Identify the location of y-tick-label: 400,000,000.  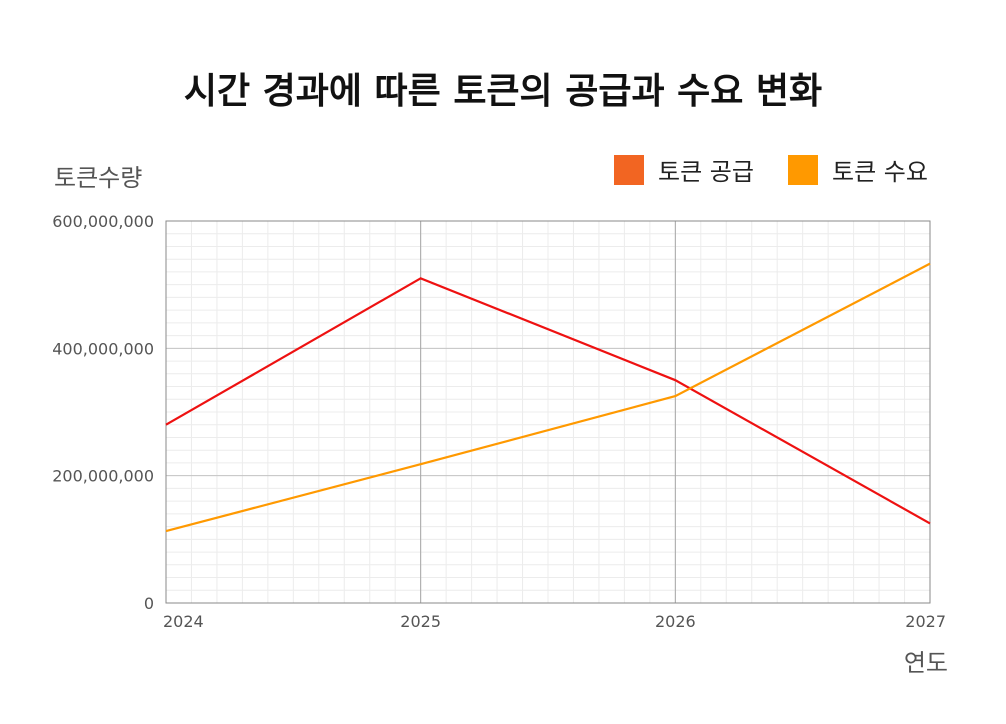
(103, 348).